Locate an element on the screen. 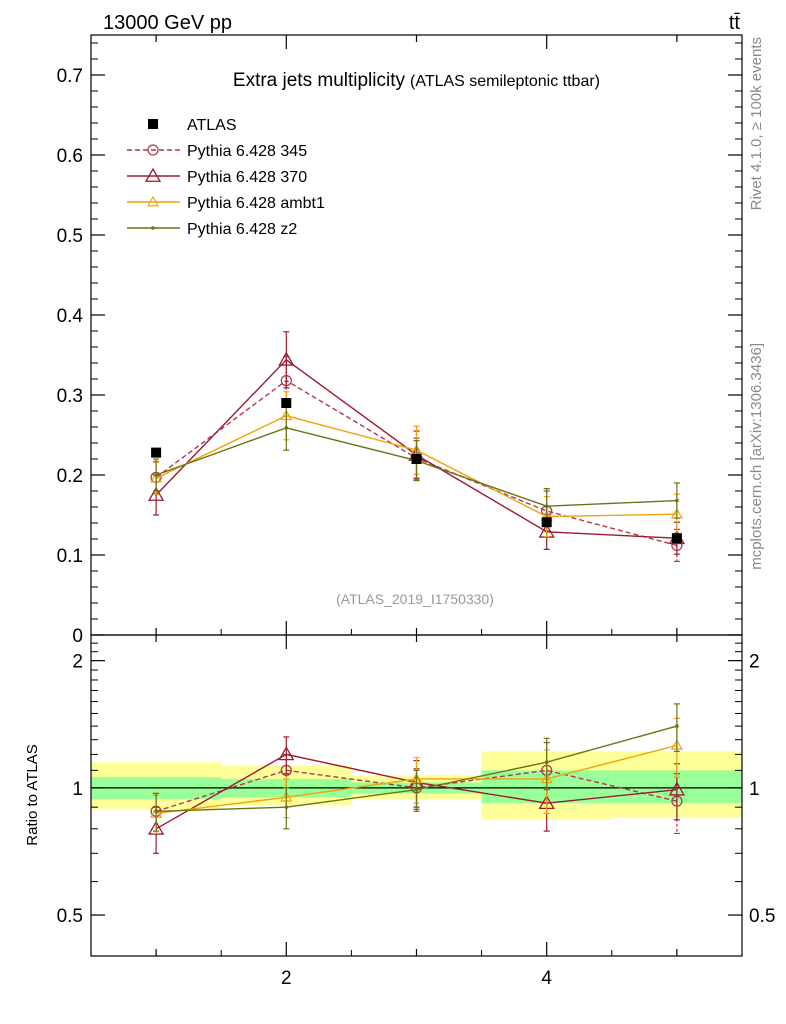  ratio-y-axis-label: Ratio to ATLAS is located at coordinates (32, 794).